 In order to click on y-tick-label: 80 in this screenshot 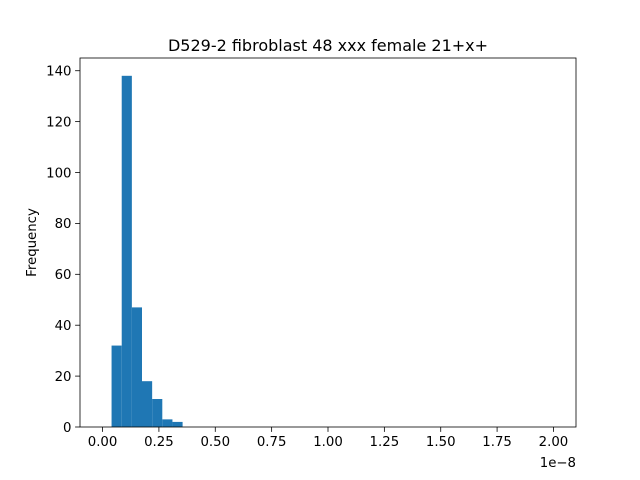, I will do `click(63, 224)`.